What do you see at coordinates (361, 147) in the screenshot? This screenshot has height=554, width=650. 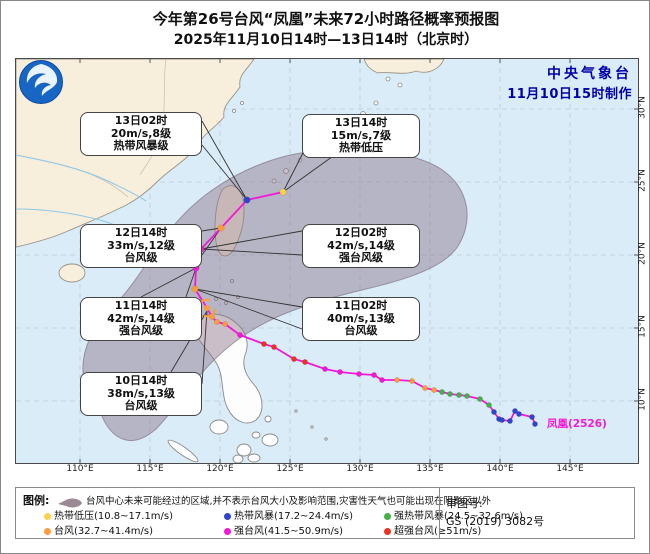 I see `callout-level: 热带低压` at bounding box center [361, 147].